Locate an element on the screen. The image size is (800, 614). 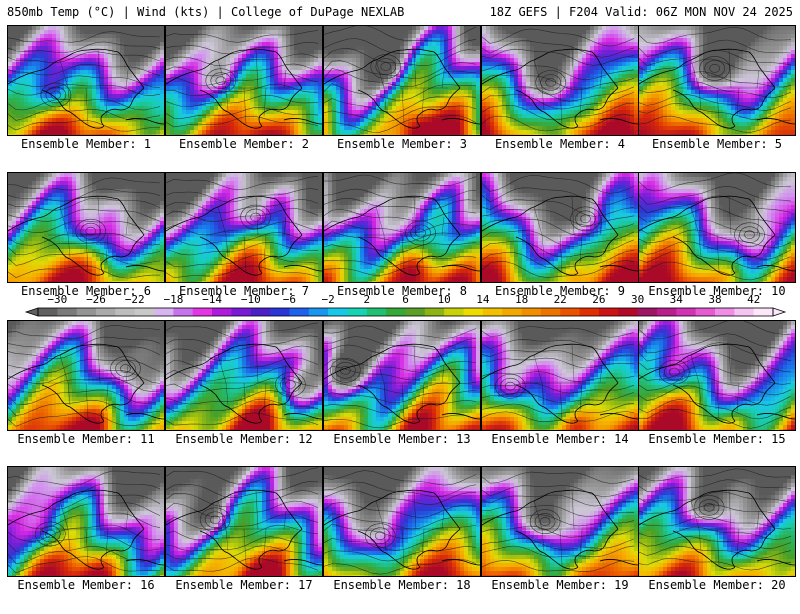
member-label: Ensemble Member: 8 is located at coordinates (402, 291).